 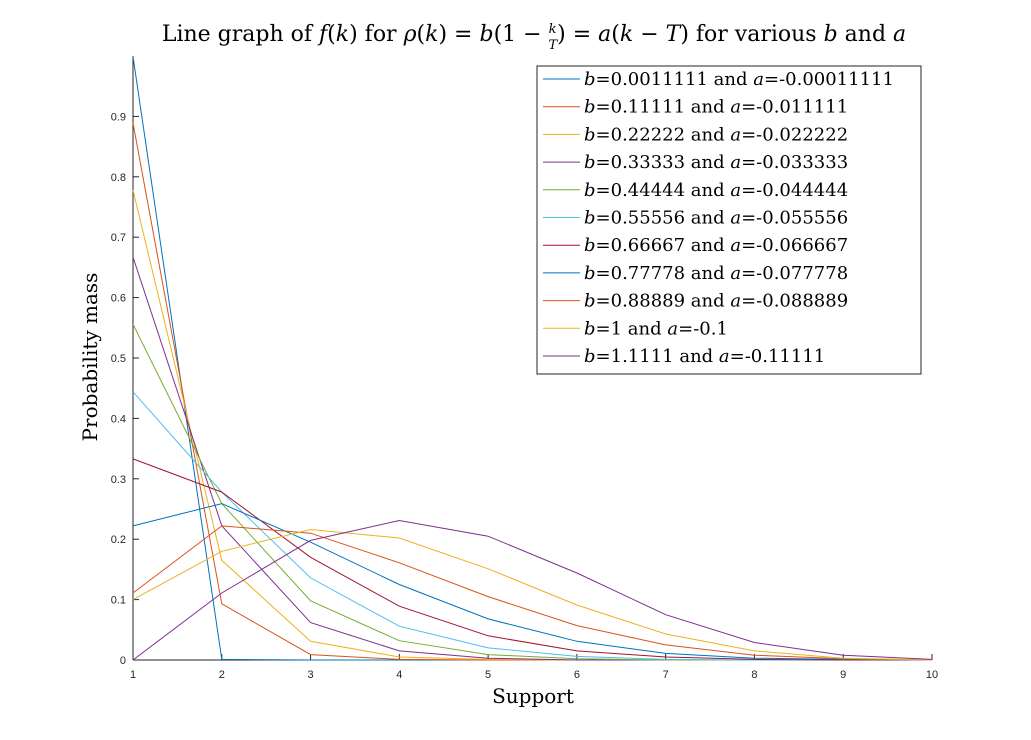 What do you see at coordinates (222, 675) in the screenshot?
I see `x-tick-label: 2` at bounding box center [222, 675].